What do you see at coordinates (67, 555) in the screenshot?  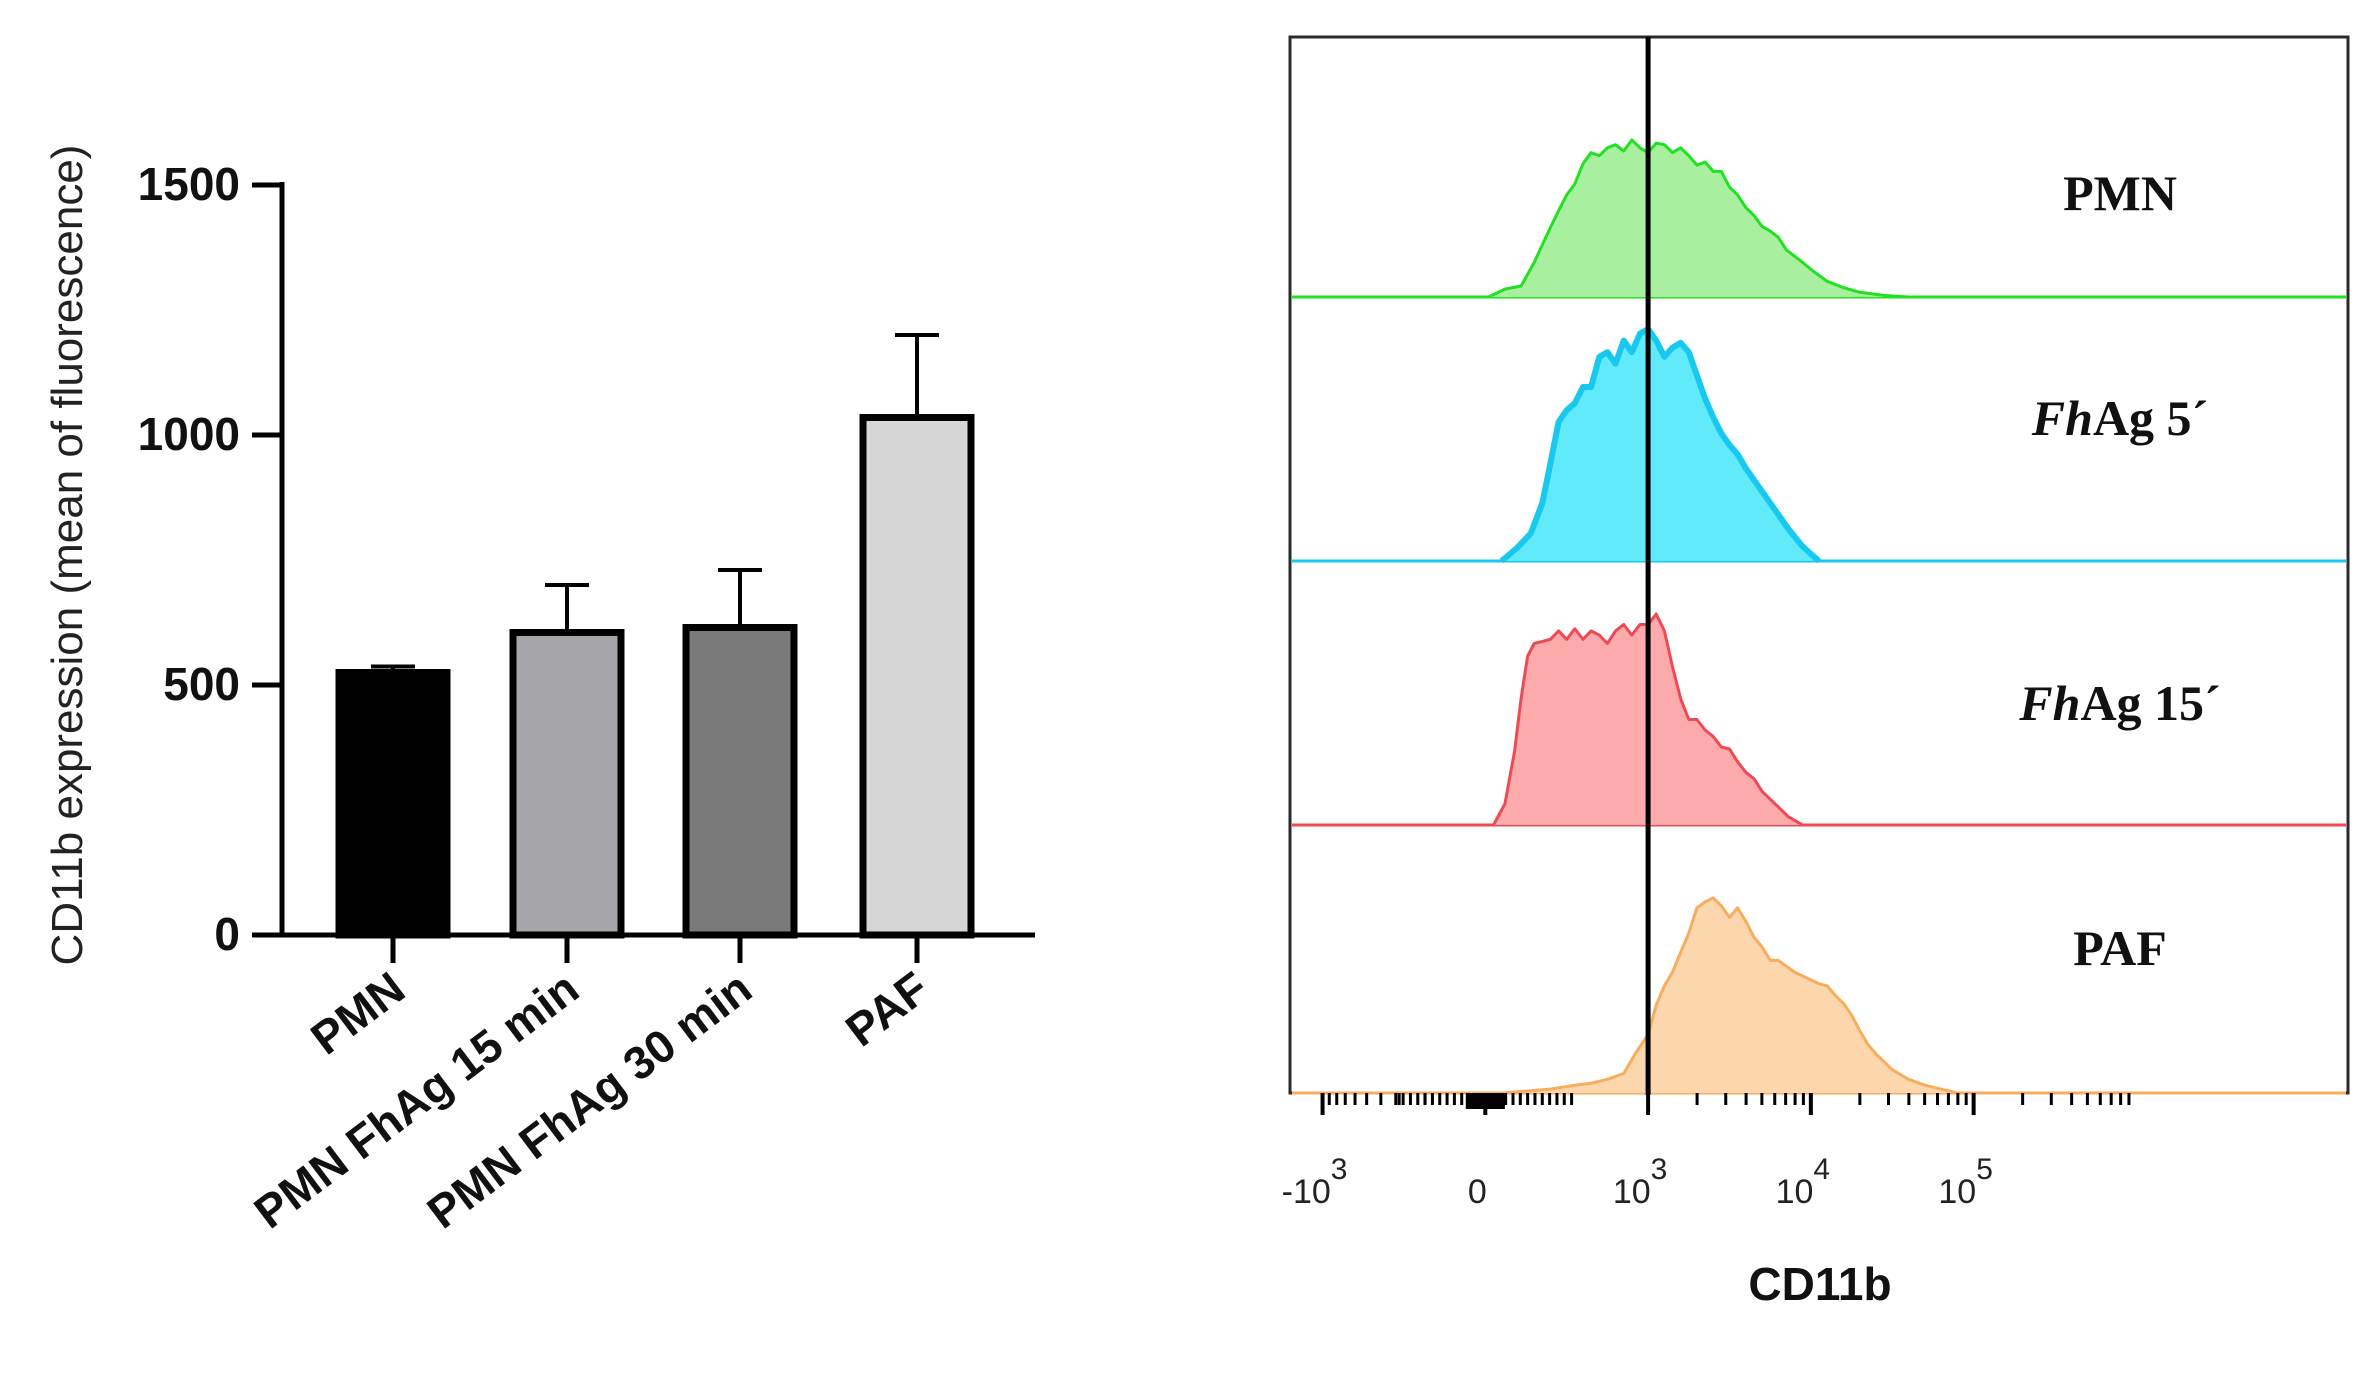 I see `bar-y-axis-label: CD11b expression (mean of fluorescence)` at bounding box center [67, 555].